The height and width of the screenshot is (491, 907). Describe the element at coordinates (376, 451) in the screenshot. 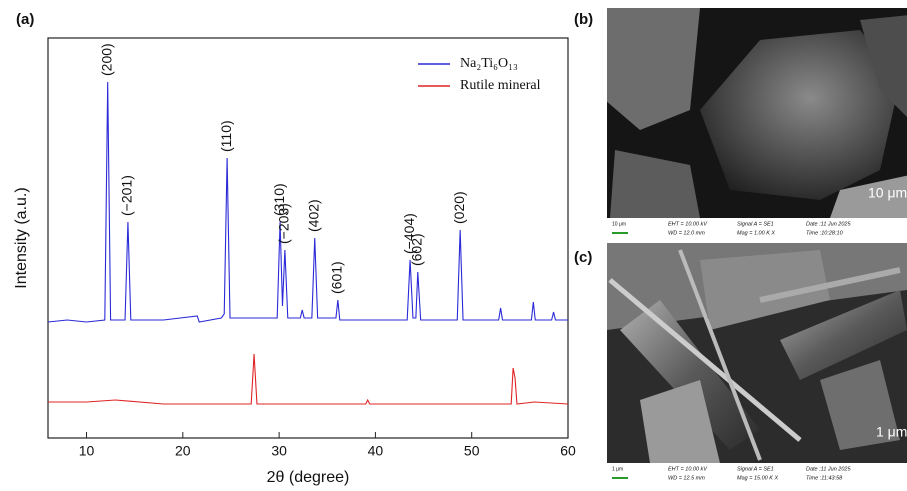

I see `x-tick-label: 40` at that location.